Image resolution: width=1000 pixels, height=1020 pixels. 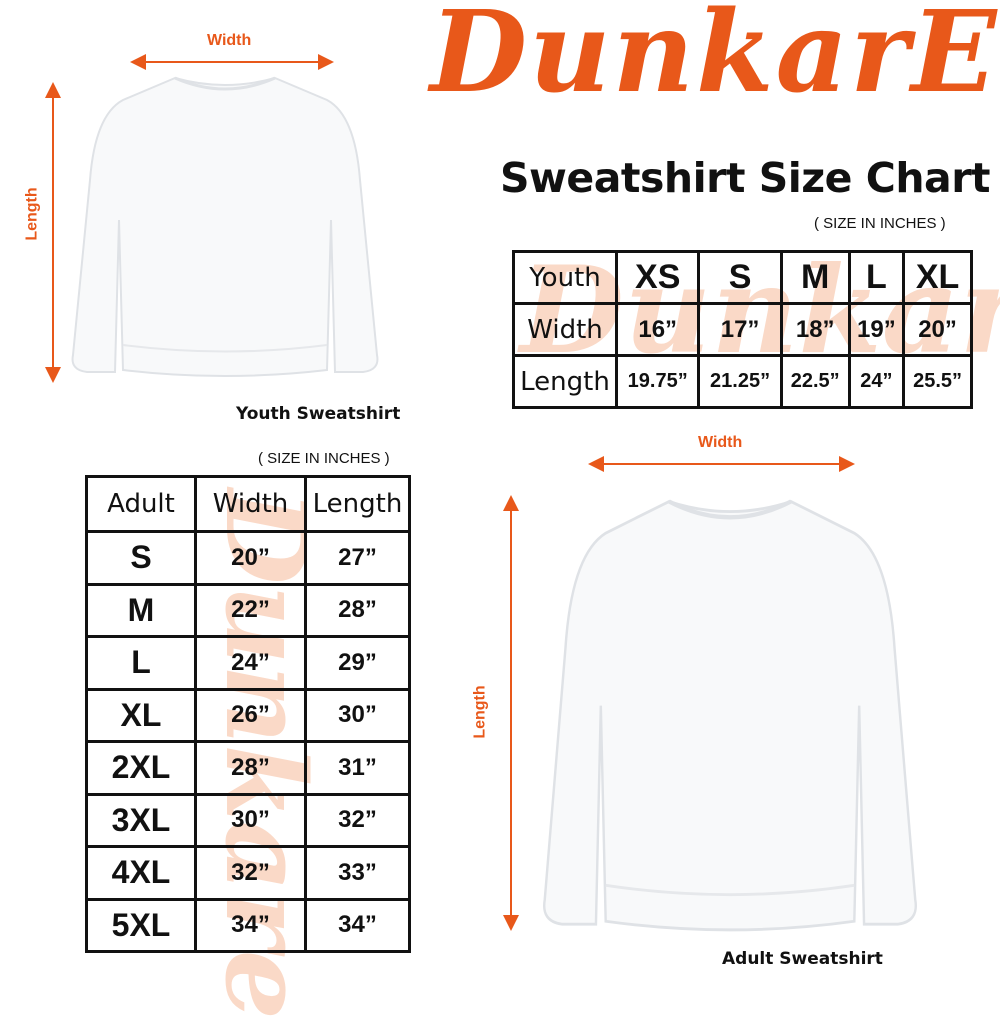 I want to click on row-label: 2XL, so click(x=141, y=768).